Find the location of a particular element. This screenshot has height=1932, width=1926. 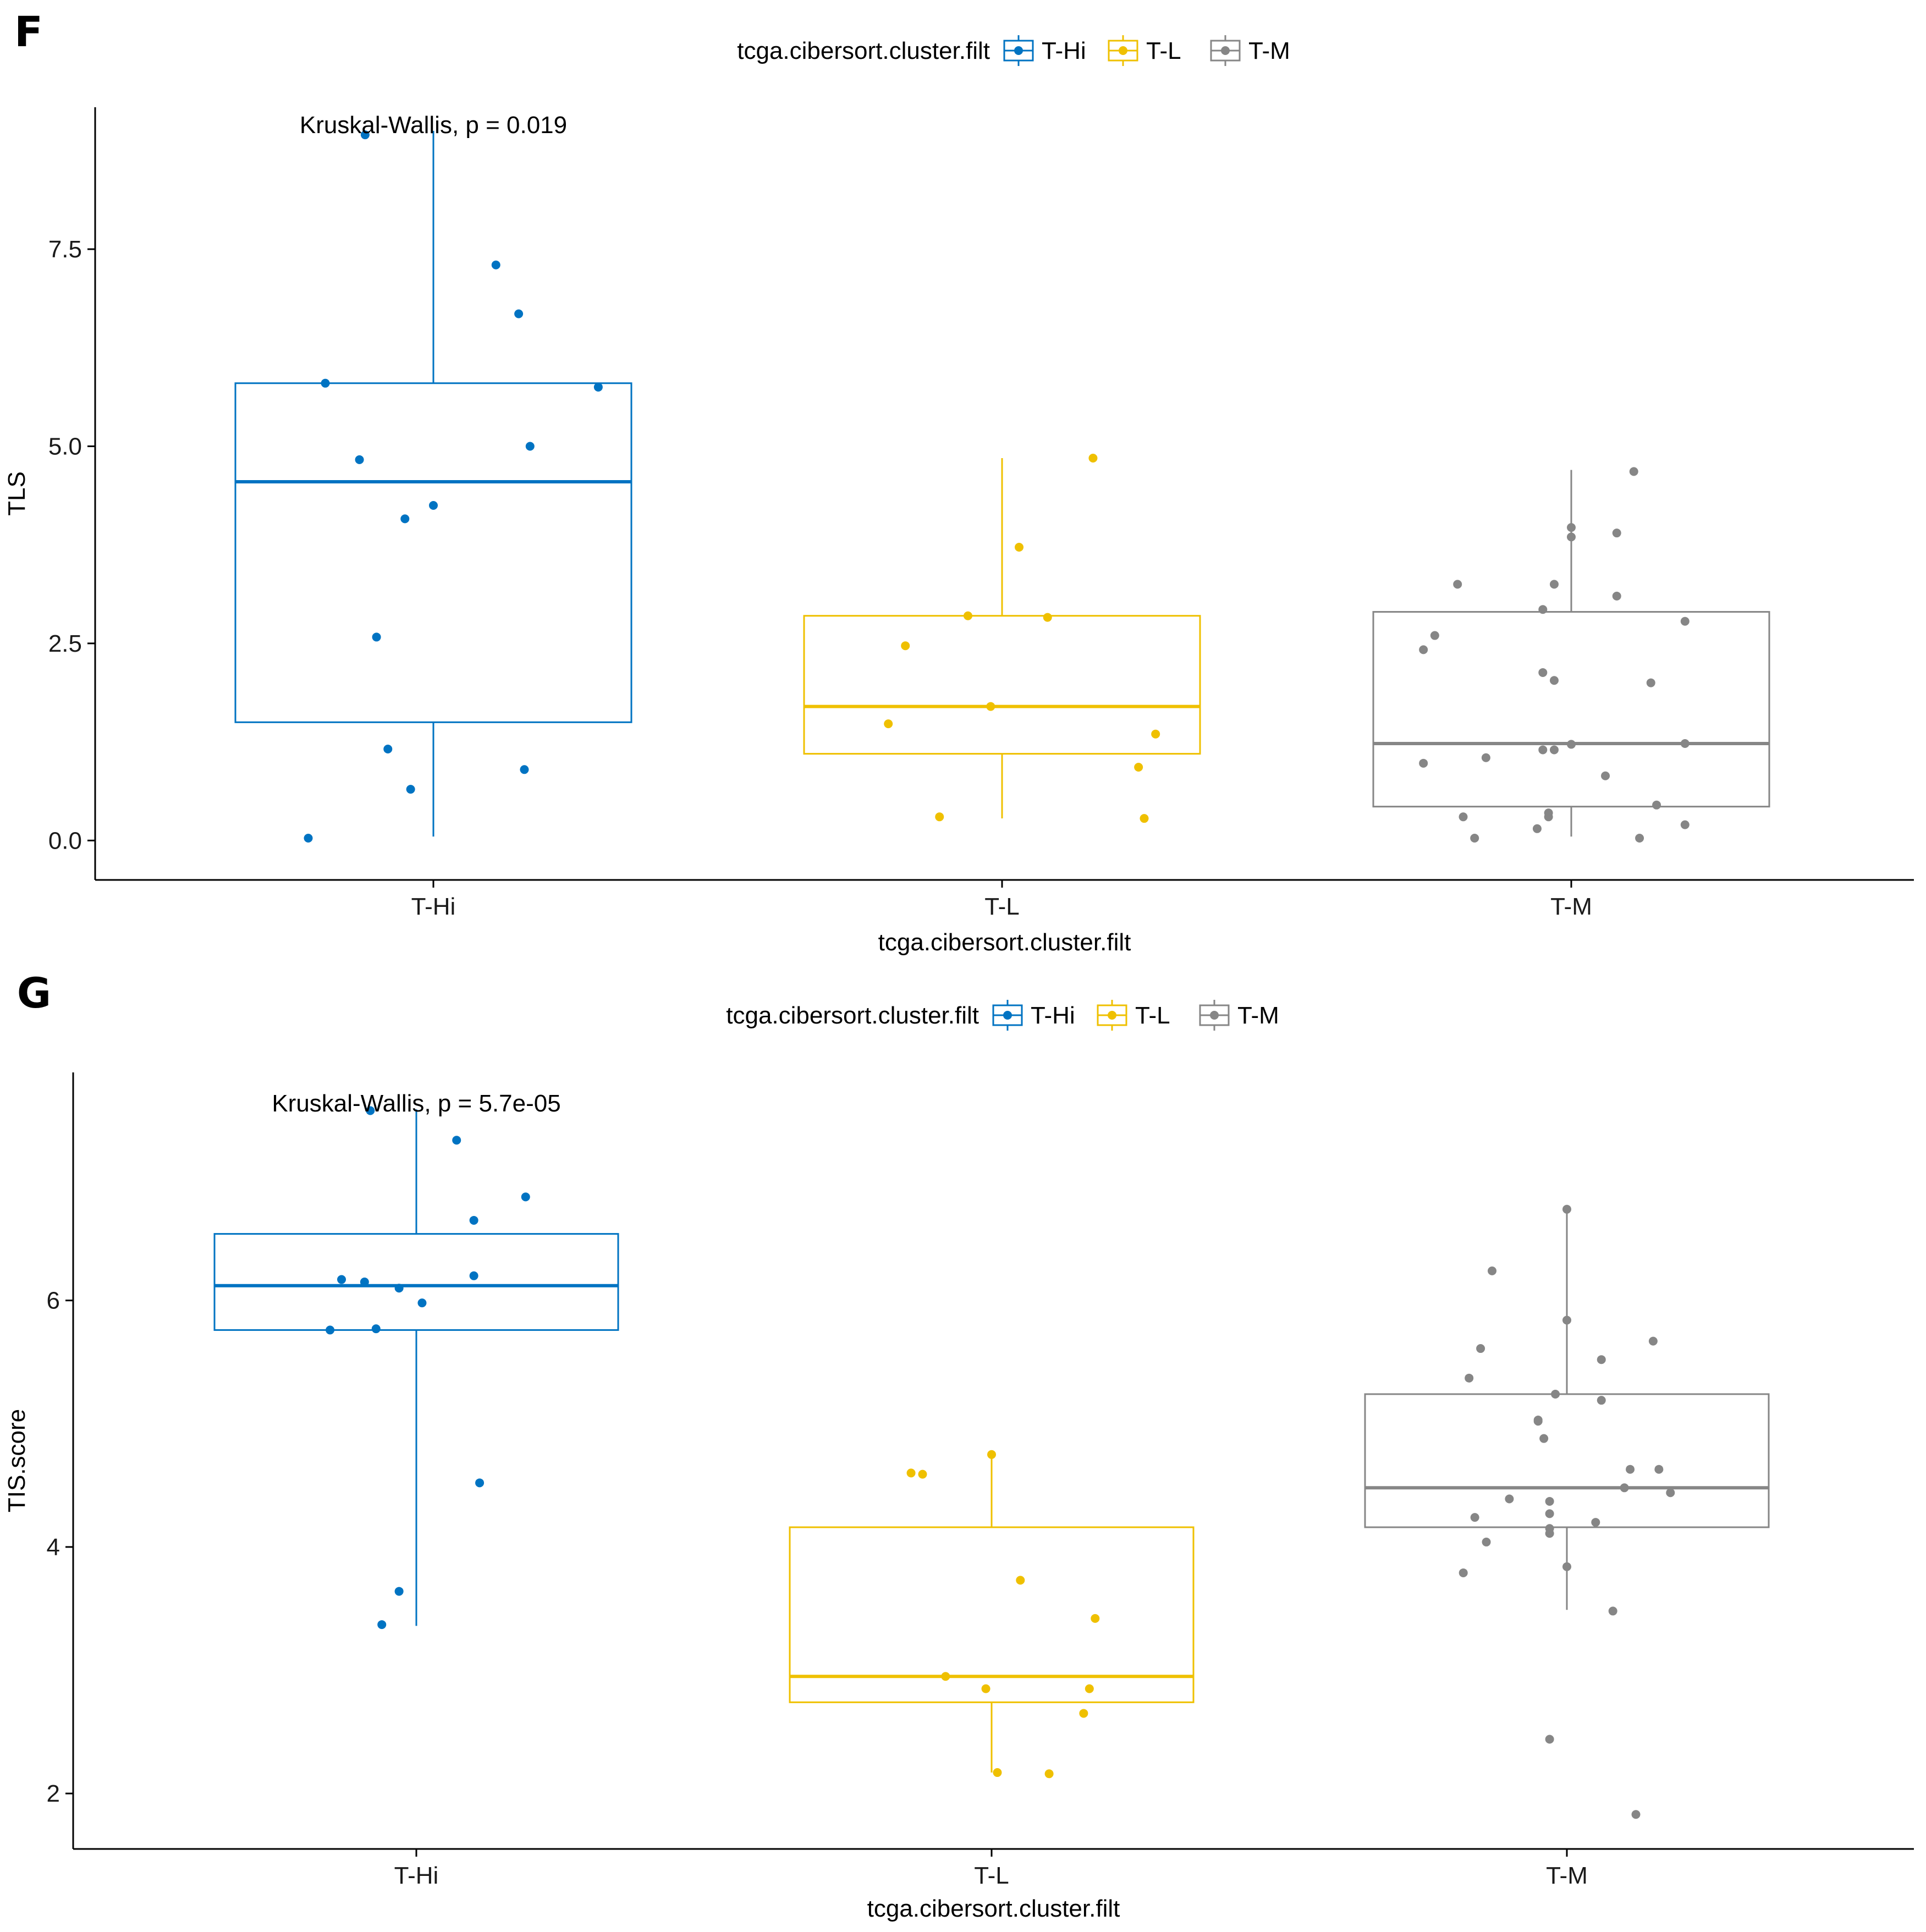

box-t-l is located at coordinates (1002, 638).